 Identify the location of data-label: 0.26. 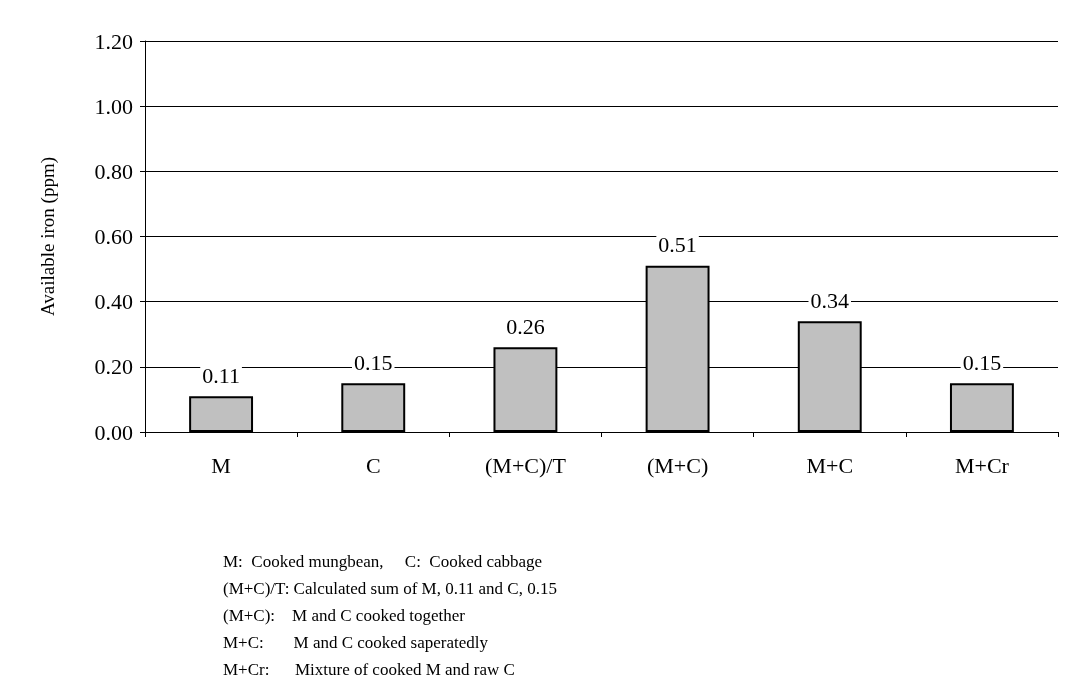
(525, 326).